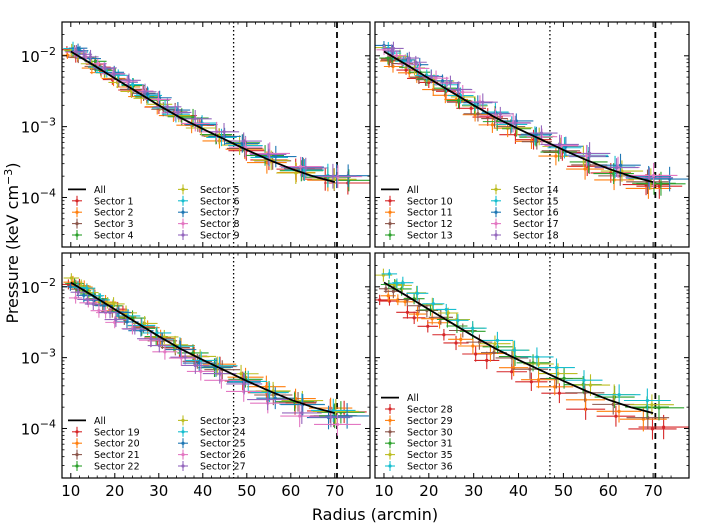 The height and width of the screenshot is (529, 706). I want to click on legend-label: Sector 25, so click(223, 444).